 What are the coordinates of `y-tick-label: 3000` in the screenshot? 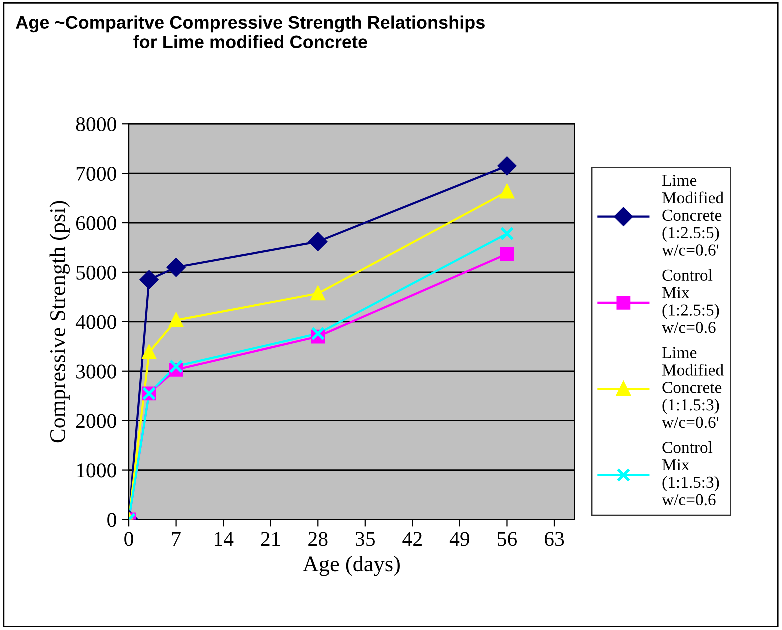 It's located at (96, 371).